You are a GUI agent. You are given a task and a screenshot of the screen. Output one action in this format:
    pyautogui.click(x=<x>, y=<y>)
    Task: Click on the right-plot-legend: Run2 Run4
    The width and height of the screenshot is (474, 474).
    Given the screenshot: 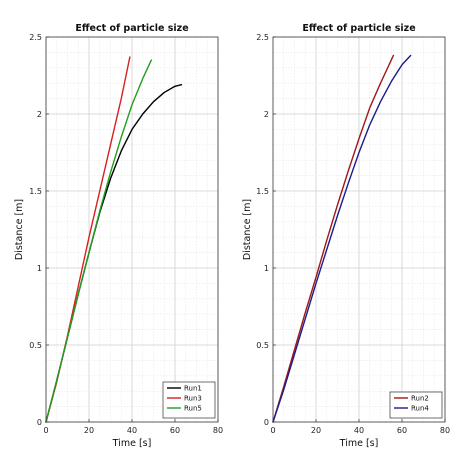 What is the action you would take?
    pyautogui.click(x=416, y=405)
    